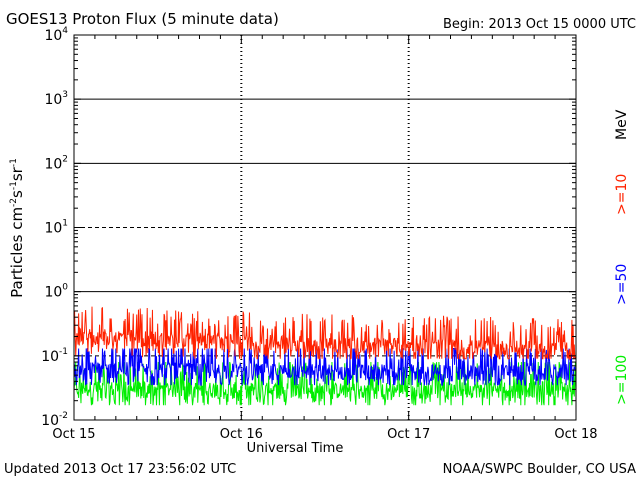 This screenshot has height=480, width=640. What do you see at coordinates (17, 173) in the screenshot?
I see `y-label-mid2: sr` at bounding box center [17, 173].